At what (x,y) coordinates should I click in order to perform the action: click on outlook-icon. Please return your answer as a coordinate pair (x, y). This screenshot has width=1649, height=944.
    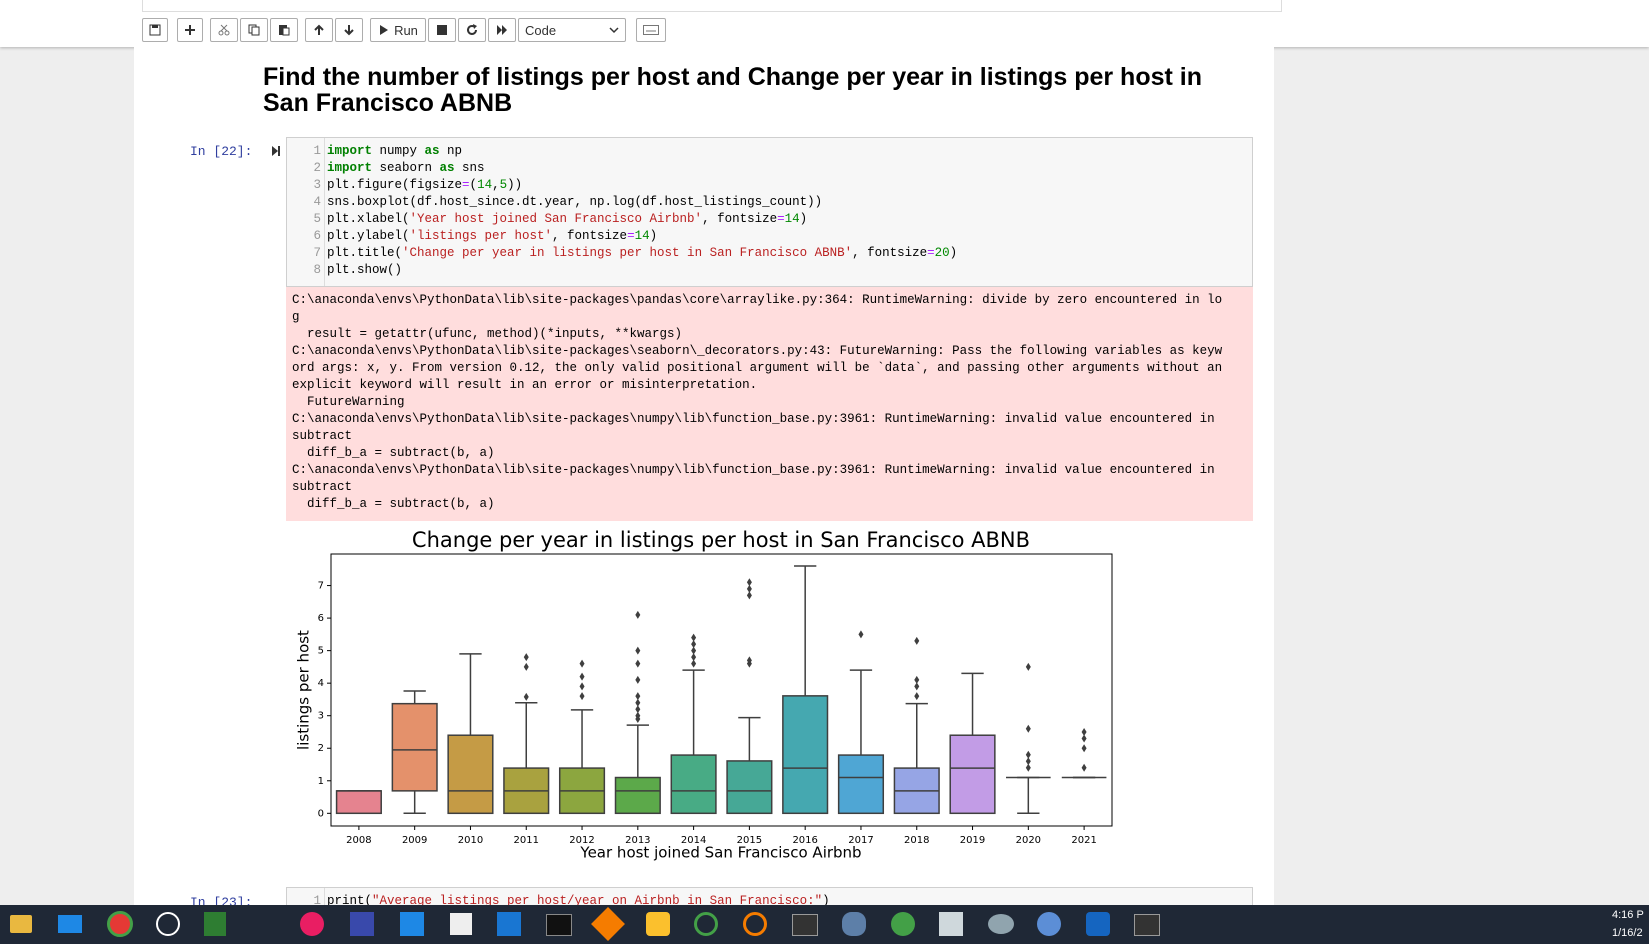
    Looking at the image, I should click on (1098, 924).